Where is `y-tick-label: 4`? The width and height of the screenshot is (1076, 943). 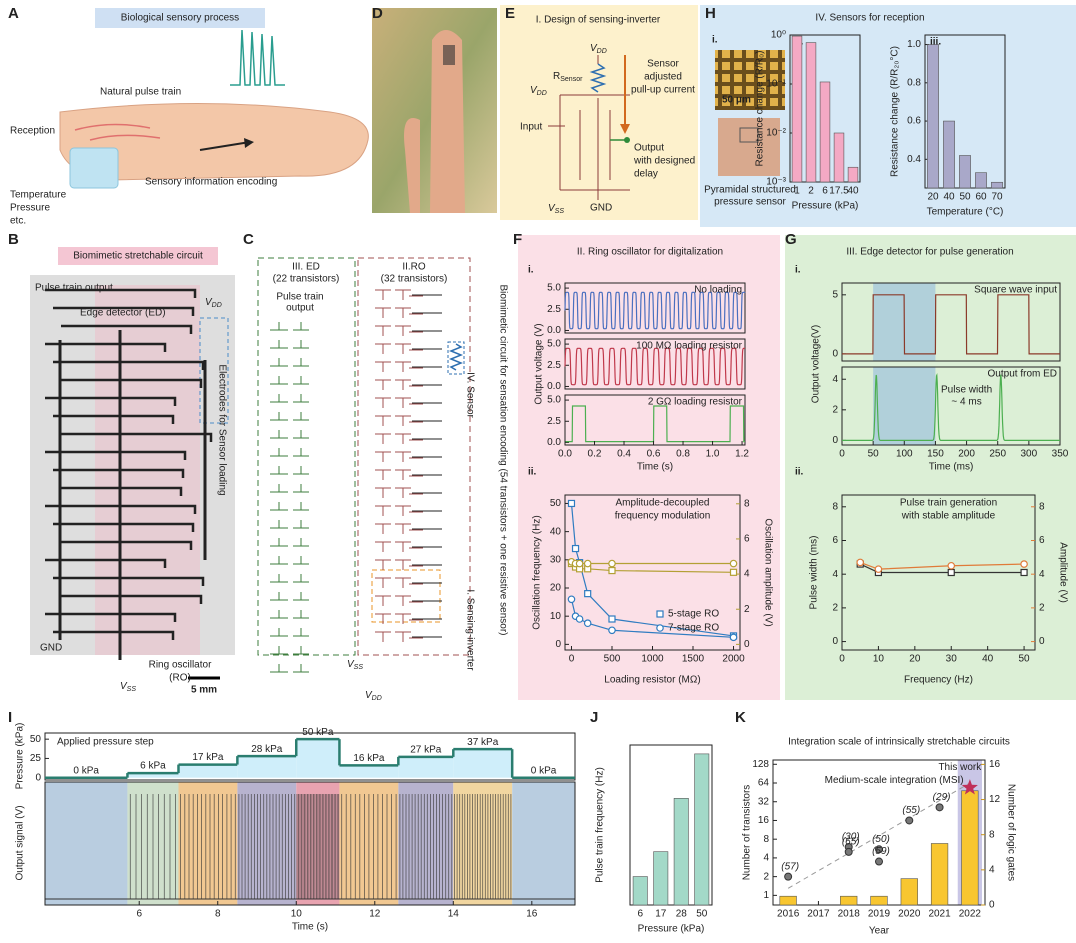 y-tick-label: 4 is located at coordinates (835, 379).